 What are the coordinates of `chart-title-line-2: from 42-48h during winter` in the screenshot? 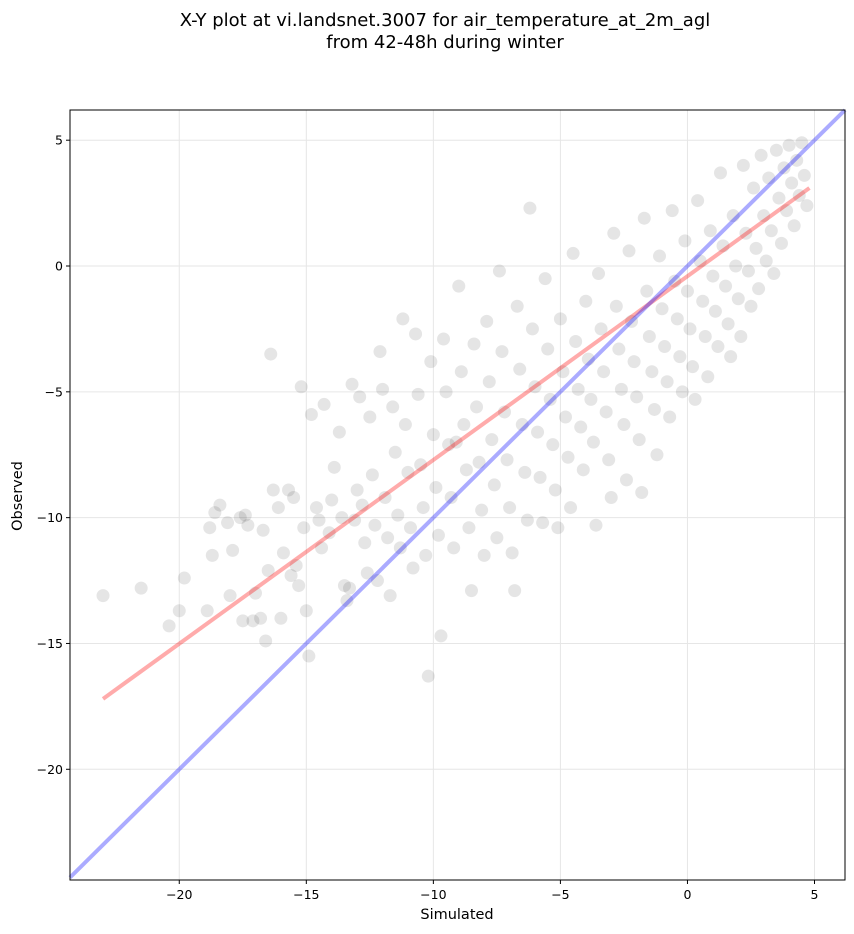 It's located at (445, 42).